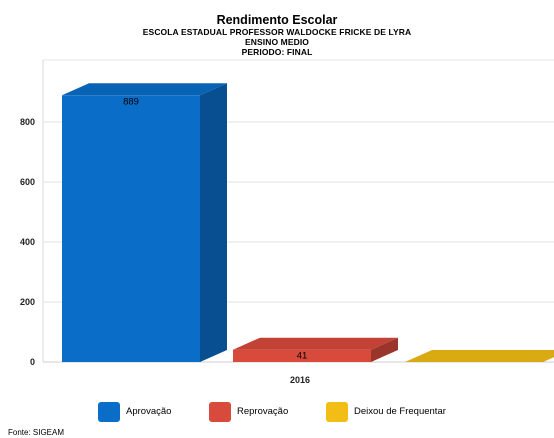 Image resolution: width=554 pixels, height=438 pixels. Describe the element at coordinates (300, 380) in the screenshot. I see `x-tick-label: 2016` at that location.